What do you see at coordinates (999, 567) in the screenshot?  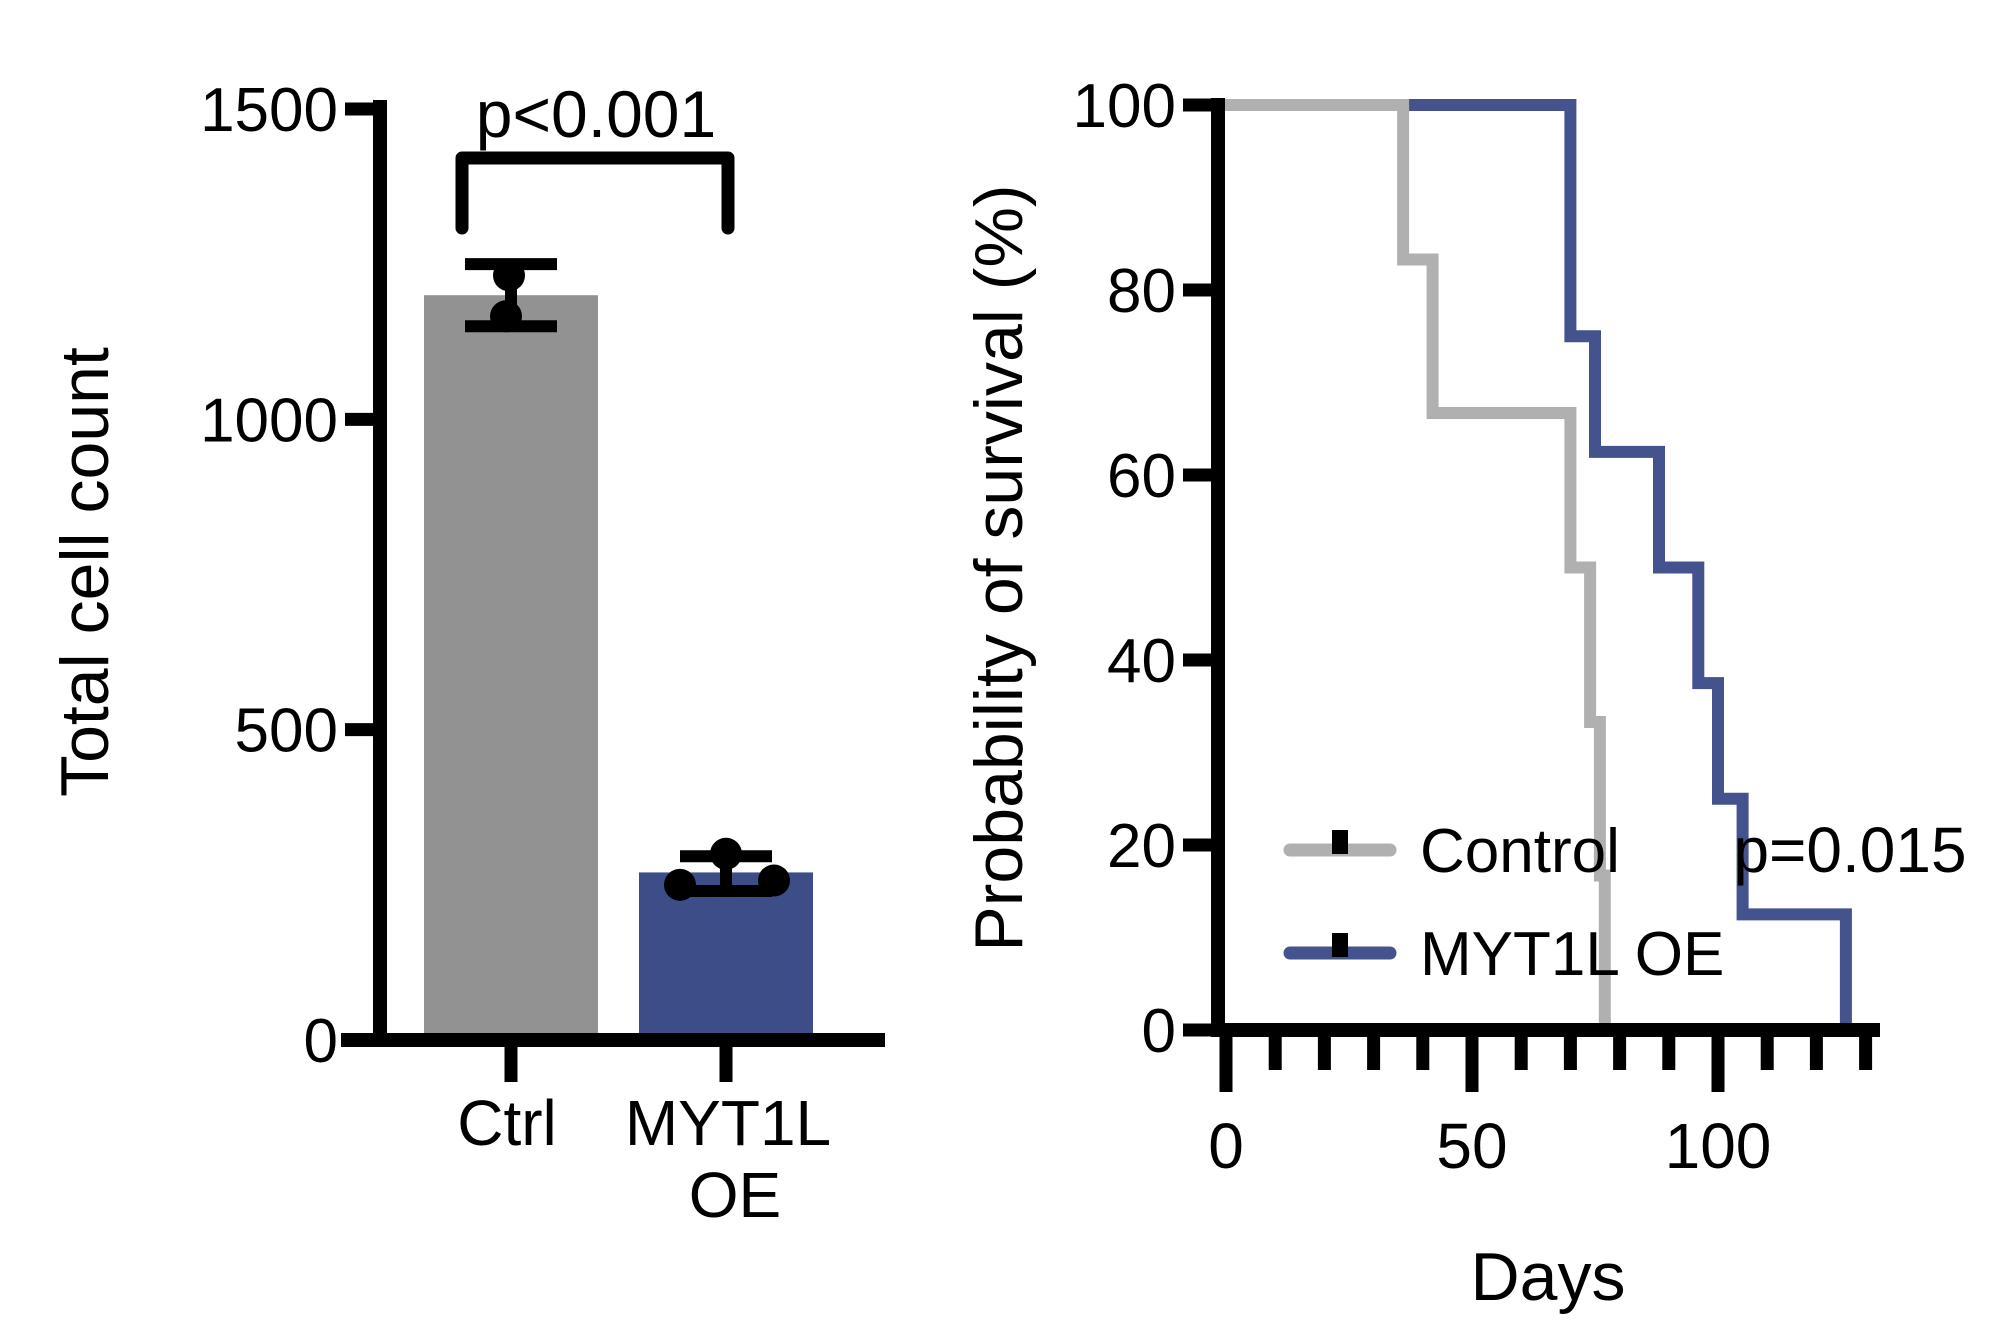 I see `survival-y-axis-title: Probability of survival (%)` at bounding box center [999, 567].